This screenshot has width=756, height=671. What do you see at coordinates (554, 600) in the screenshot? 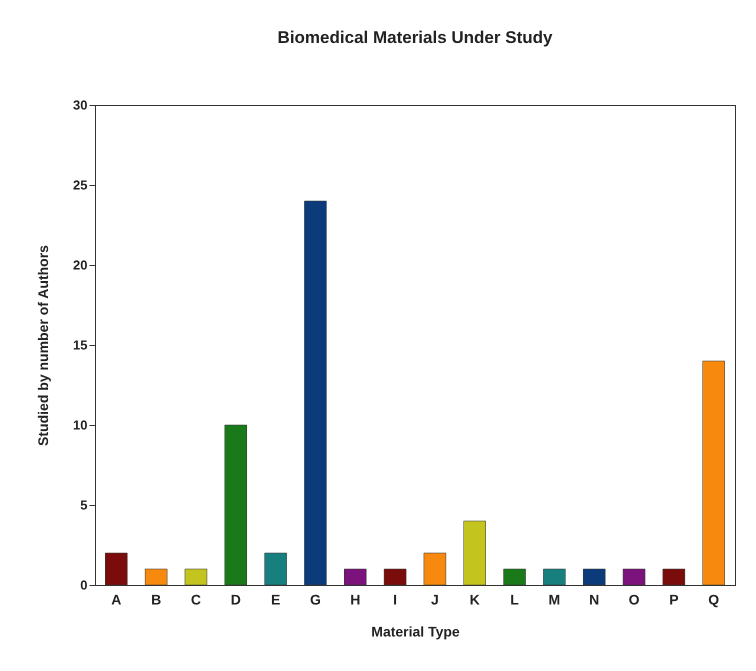
I see `x-tick-label: M` at bounding box center [554, 600].